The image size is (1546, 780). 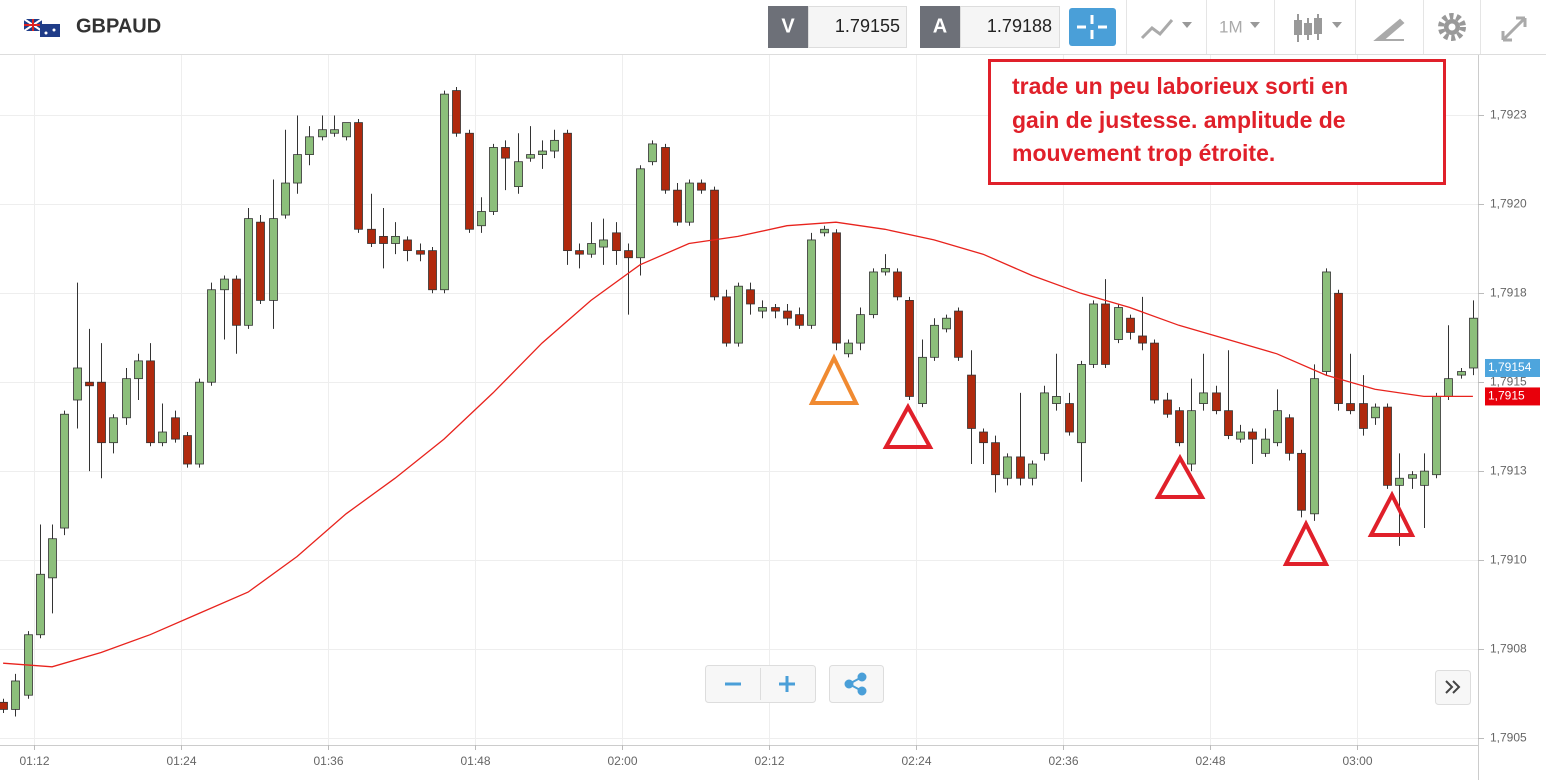 What do you see at coordinates (1452, 27) in the screenshot?
I see `settings-button` at bounding box center [1452, 27].